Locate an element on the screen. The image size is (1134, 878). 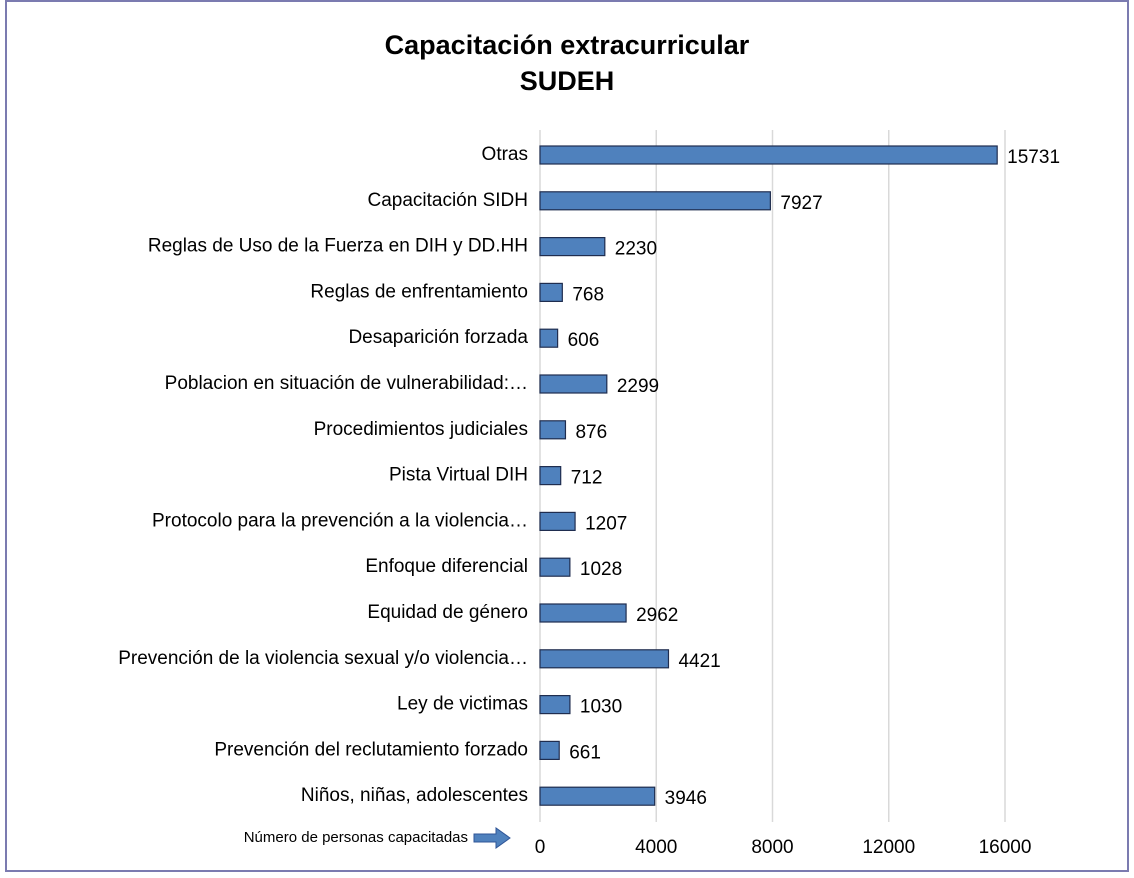
y-tick-label: Equidad de género is located at coordinates (447, 612).